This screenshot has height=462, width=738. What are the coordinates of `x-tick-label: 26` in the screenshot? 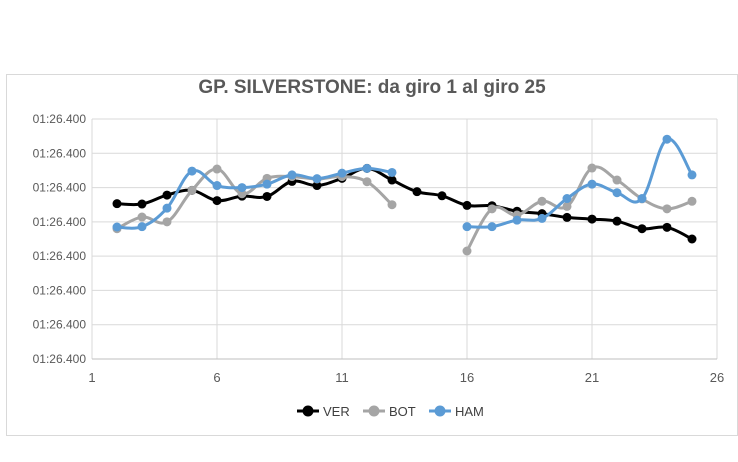 It's located at (717, 377).